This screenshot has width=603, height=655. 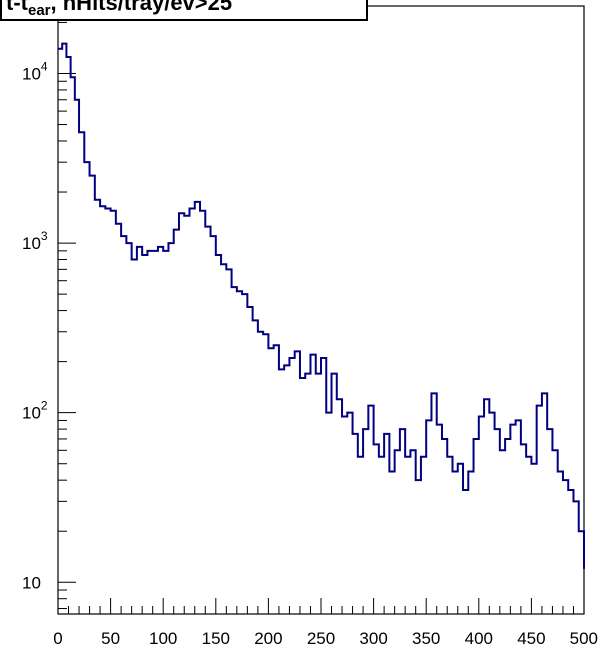 I want to click on x-tick-label: 450, so click(x=531, y=638).